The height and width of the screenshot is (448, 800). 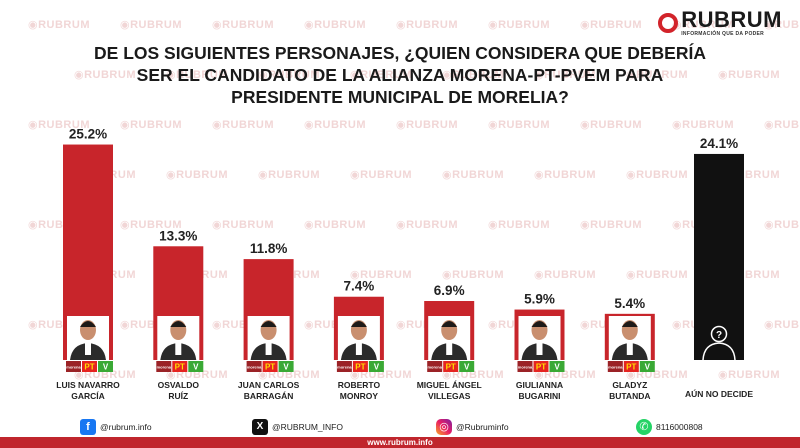 I want to click on footer-x: X @RUBRUM_INFO, so click(x=297, y=427).